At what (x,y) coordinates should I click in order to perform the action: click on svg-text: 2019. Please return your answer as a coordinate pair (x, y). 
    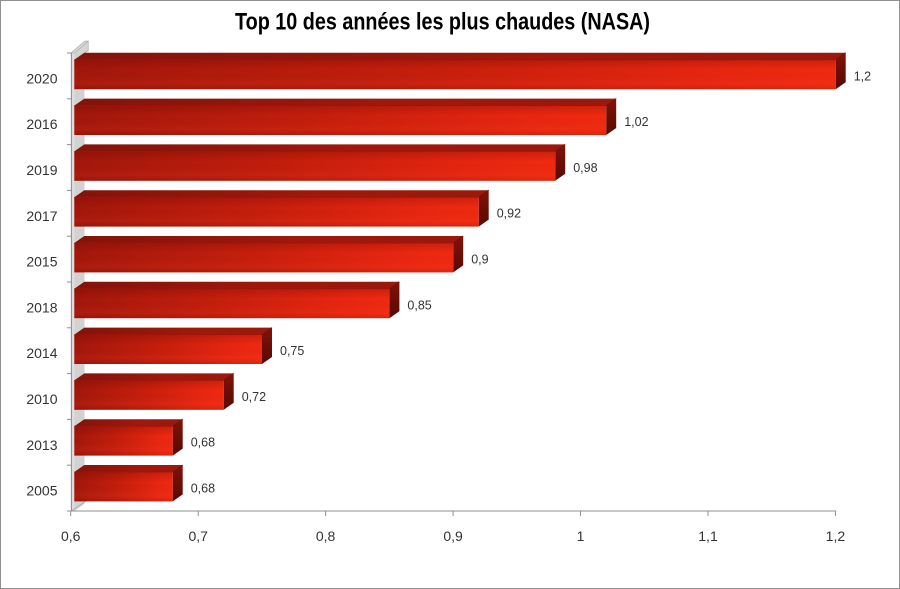
    Looking at the image, I should click on (41, 170).